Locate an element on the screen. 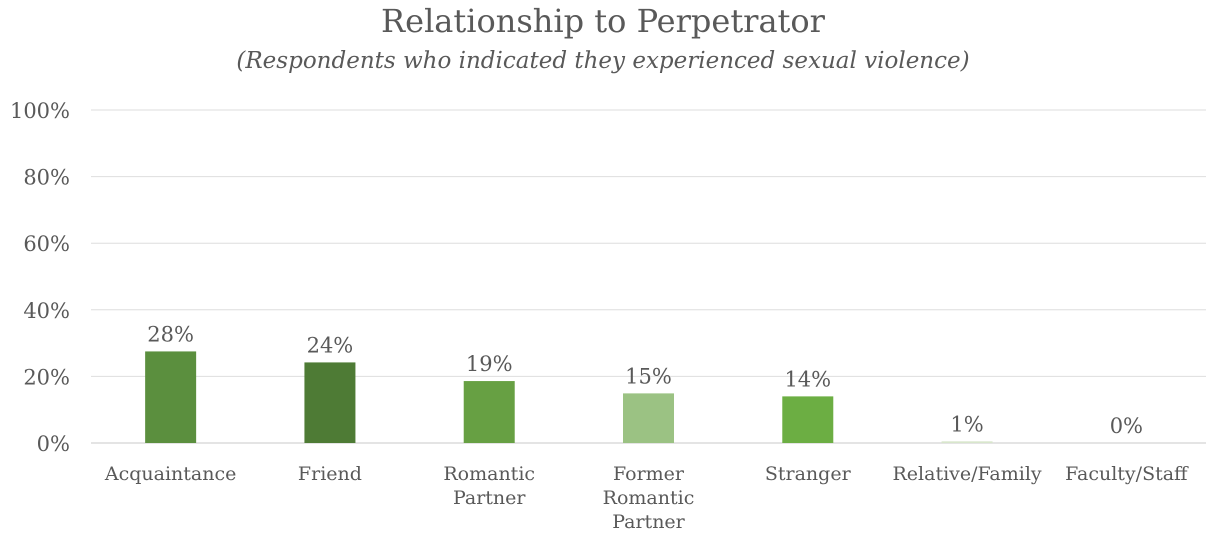 Image resolution: width=1206 pixels, height=537 pixels. x-tick-label: Stranger is located at coordinates (808, 474).